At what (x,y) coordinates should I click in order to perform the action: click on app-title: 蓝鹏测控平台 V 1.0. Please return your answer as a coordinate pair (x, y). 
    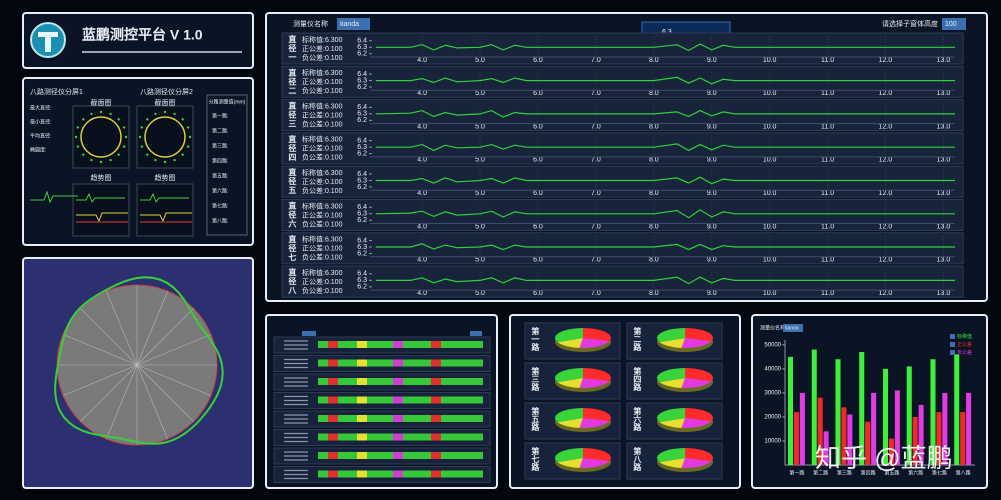
    Looking at the image, I should click on (142, 35).